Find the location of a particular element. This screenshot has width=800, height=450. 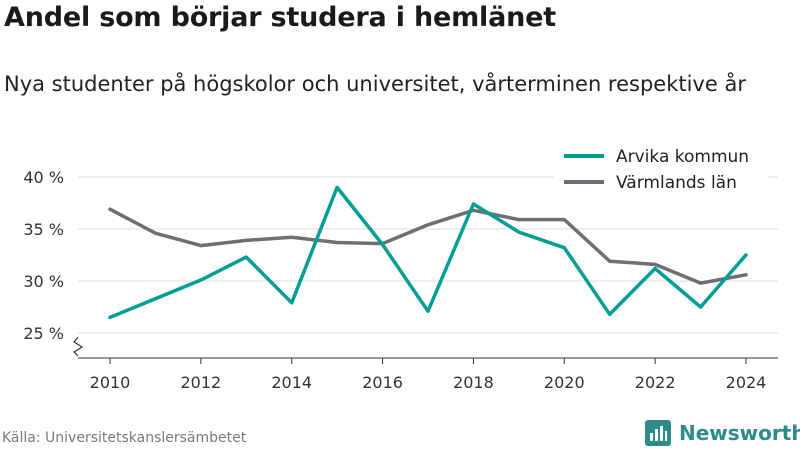

x-tick-label: 2022 is located at coordinates (655, 382).